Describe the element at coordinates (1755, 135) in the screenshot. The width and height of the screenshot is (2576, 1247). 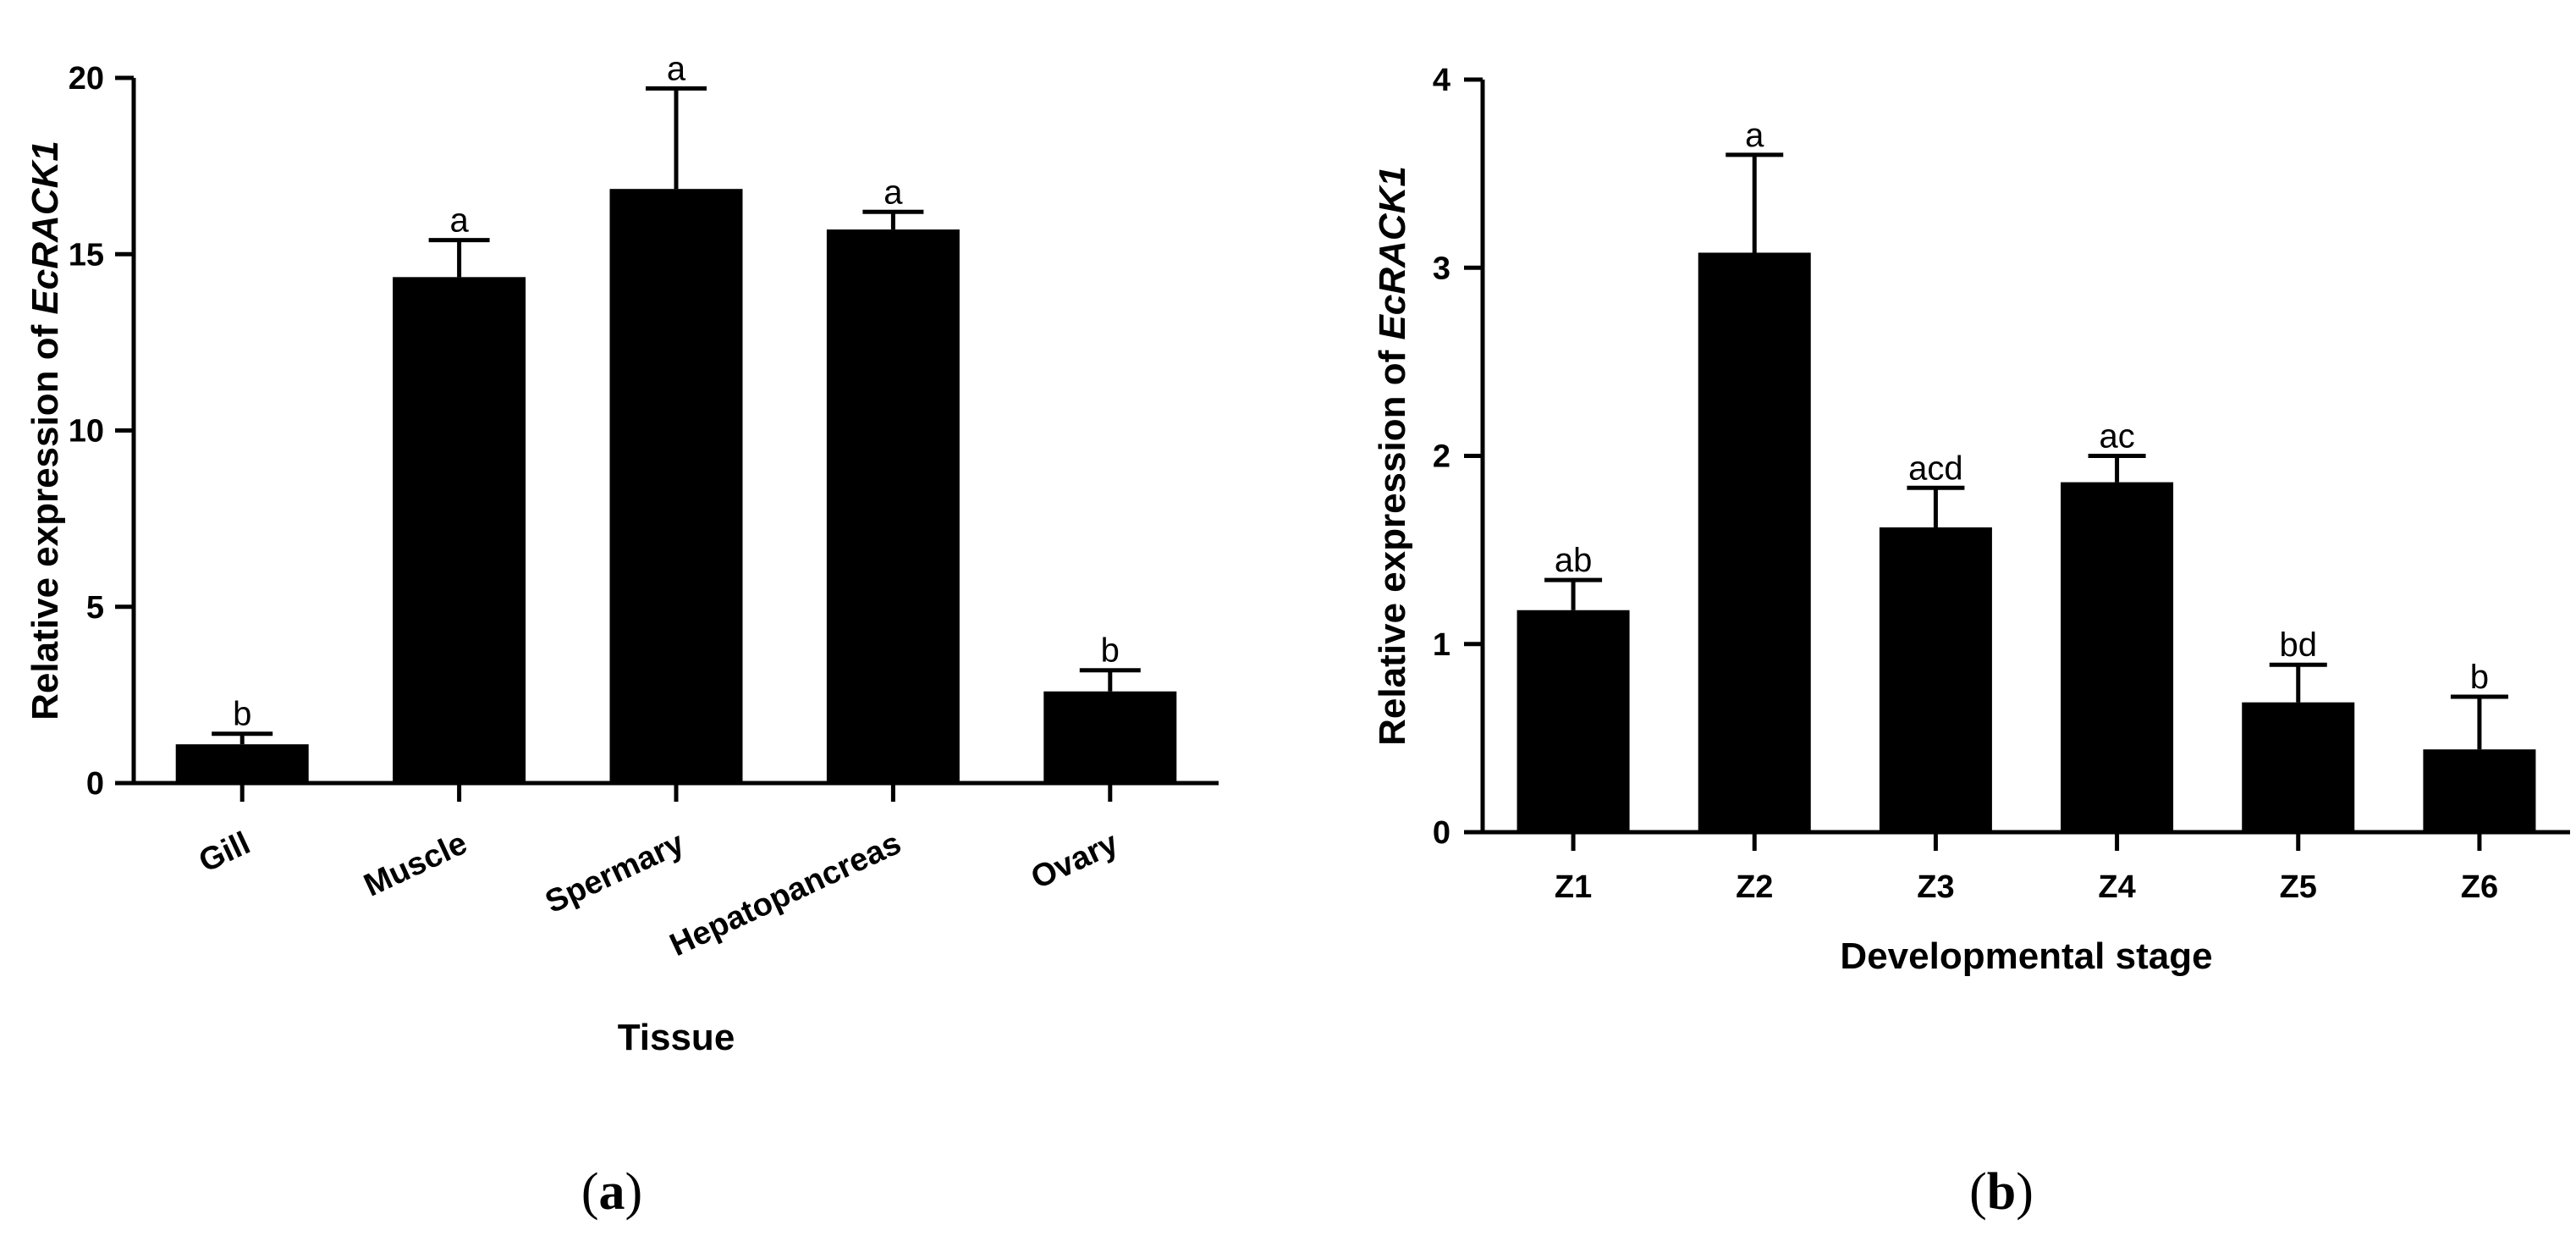
I see `significance-label-b-1: a` at that location.